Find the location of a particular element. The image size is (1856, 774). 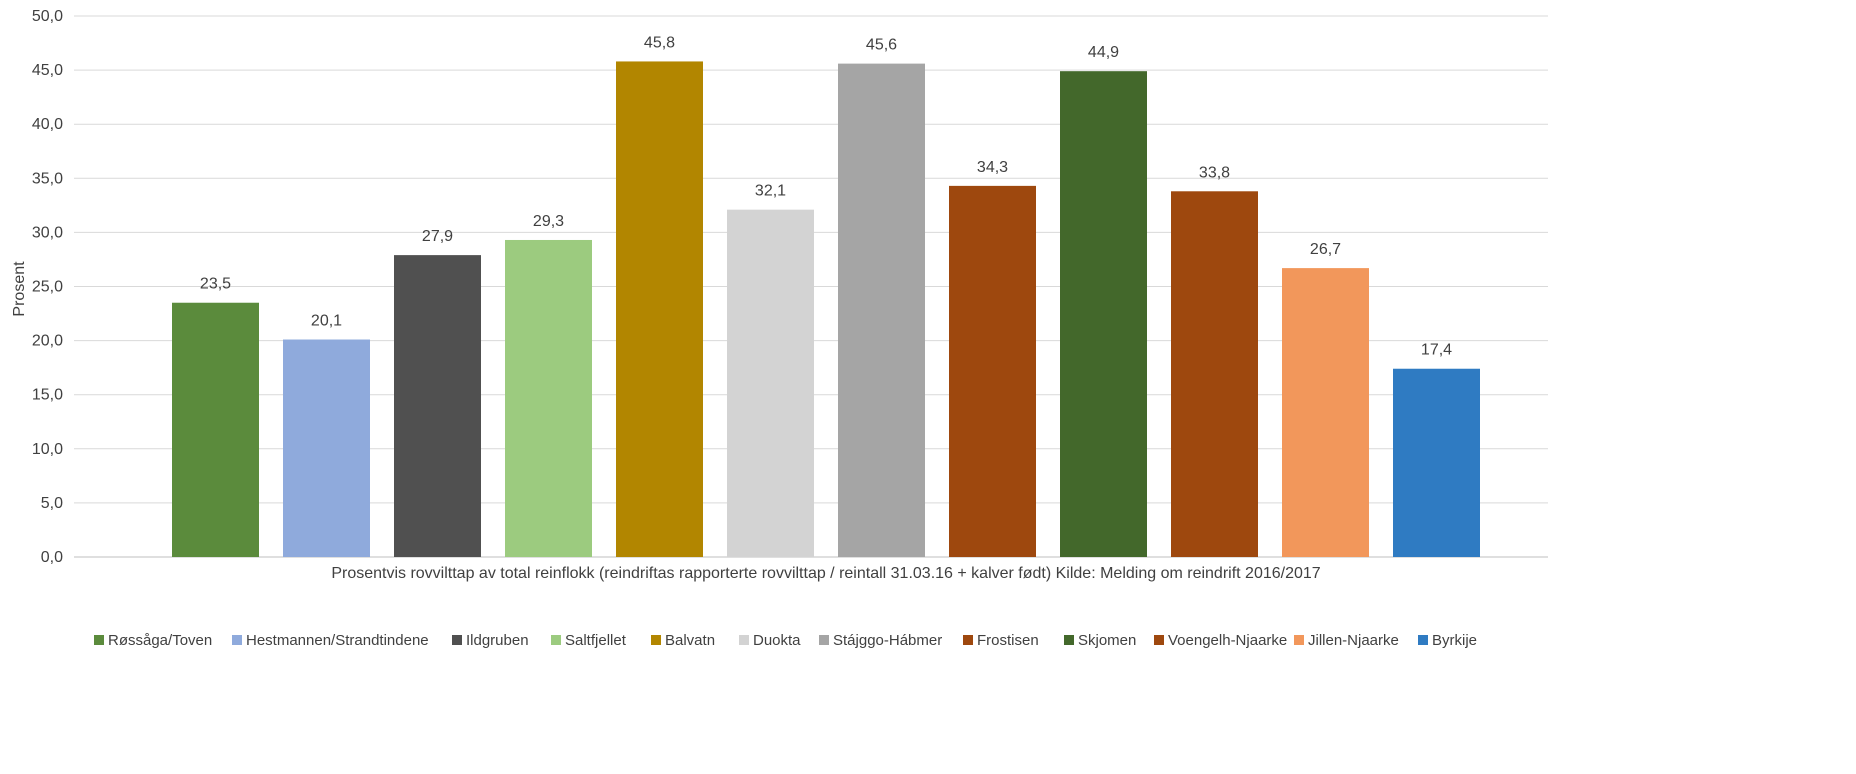

data-label: 20,1 is located at coordinates (326, 321).